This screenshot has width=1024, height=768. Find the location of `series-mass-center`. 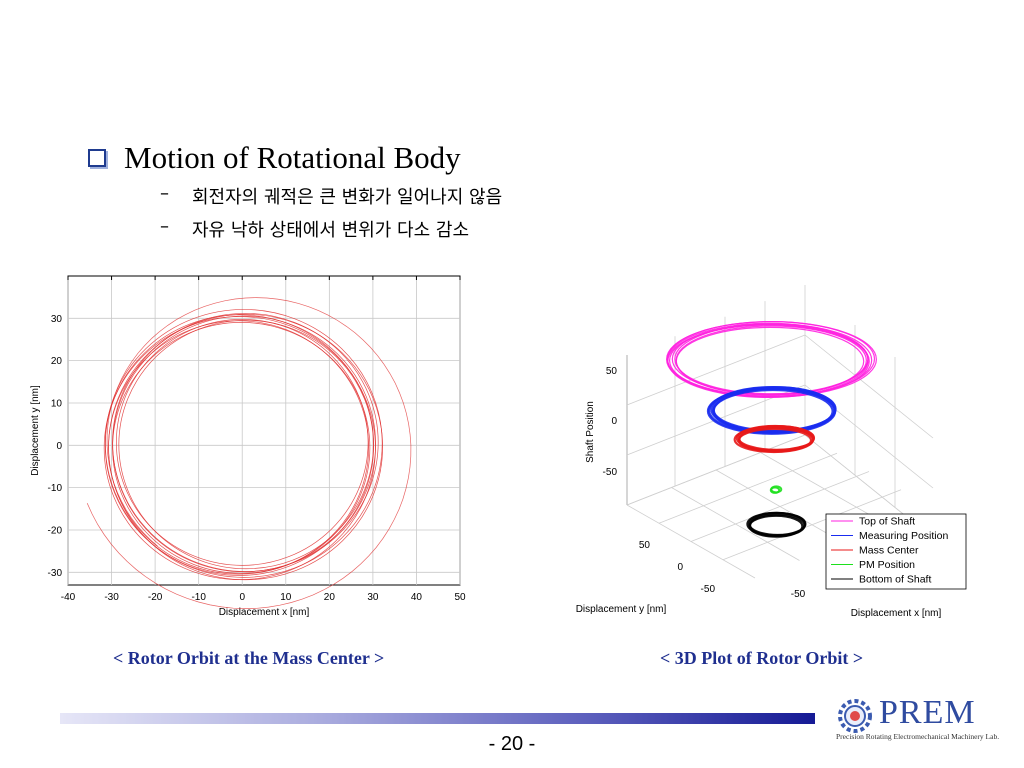

series-mass-center is located at coordinates (774, 439).